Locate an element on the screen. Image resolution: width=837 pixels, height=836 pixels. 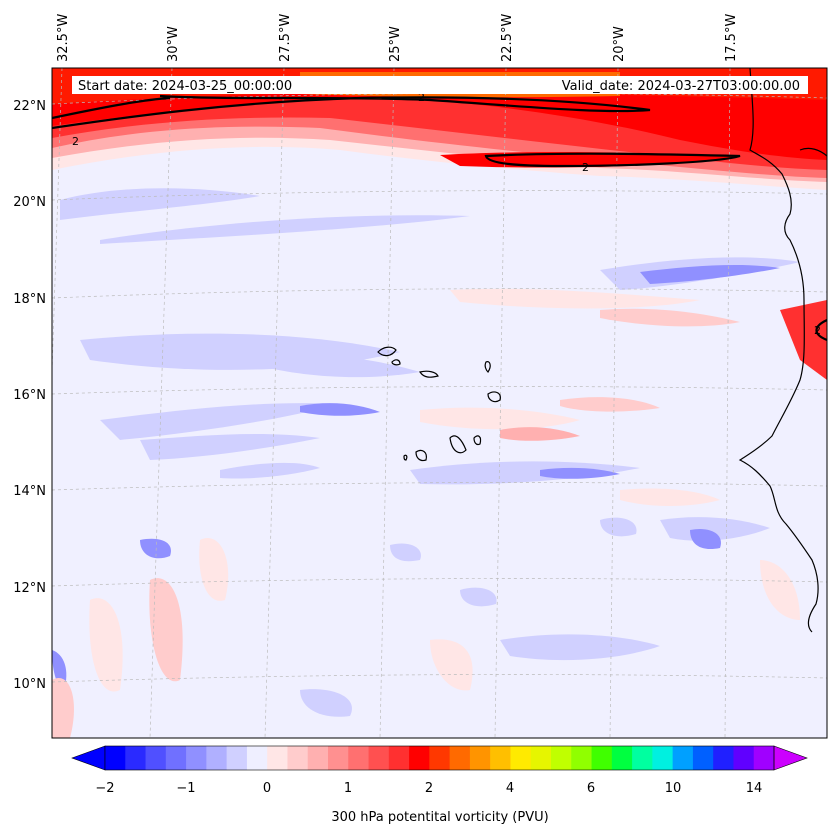
start-date-text: Start date: 2024-03-25_00:00:00 is located at coordinates (185, 86).